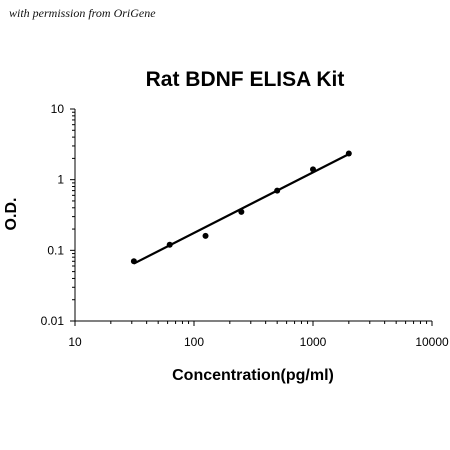 This screenshot has width=450, height=450. What do you see at coordinates (75, 342) in the screenshot?
I see `x-tick-label: 10` at bounding box center [75, 342].